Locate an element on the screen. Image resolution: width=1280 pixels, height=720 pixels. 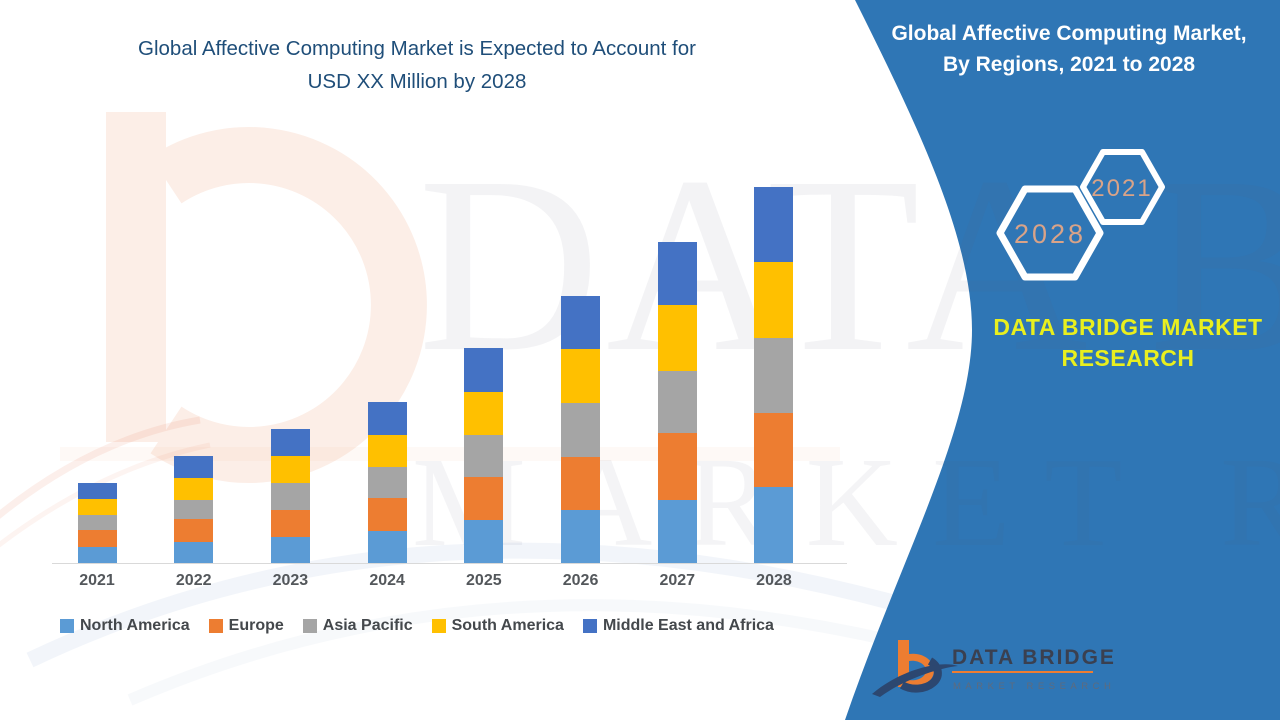
bar-2024 is located at coordinates (387, 482).